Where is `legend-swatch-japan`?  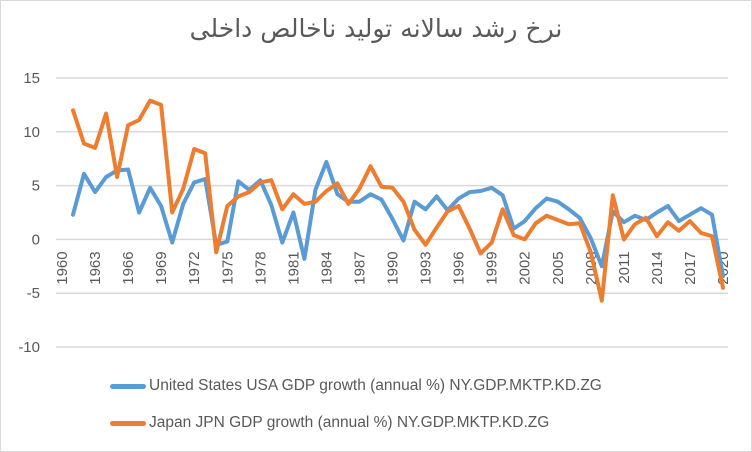 legend-swatch-japan is located at coordinates (128, 423).